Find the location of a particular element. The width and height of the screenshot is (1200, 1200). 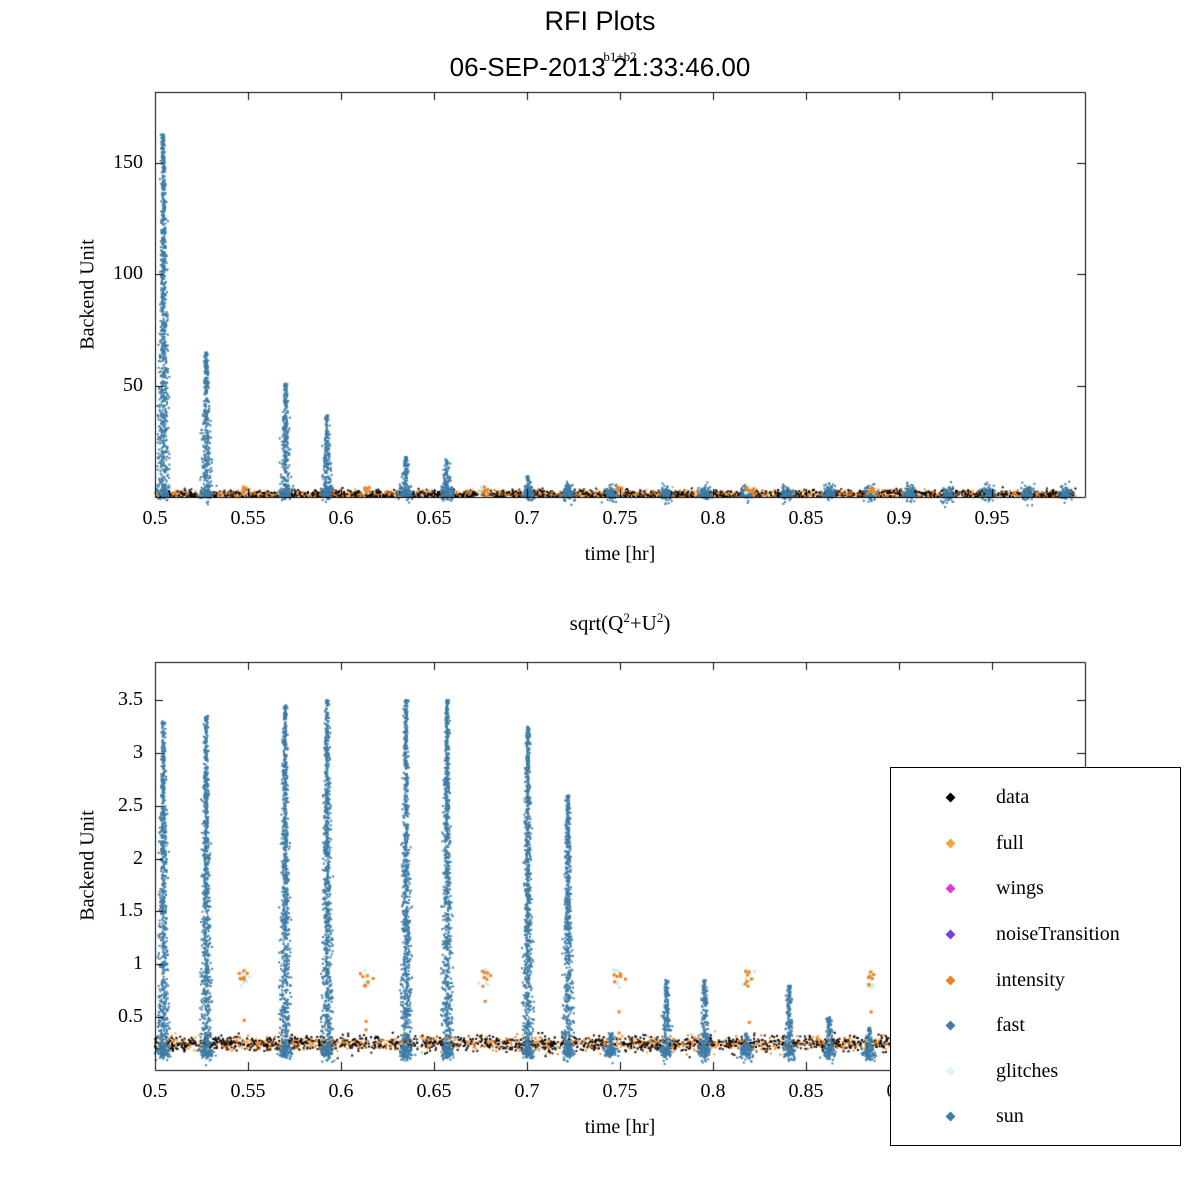

figure-title: RFI Plots is located at coordinates (600, 21).